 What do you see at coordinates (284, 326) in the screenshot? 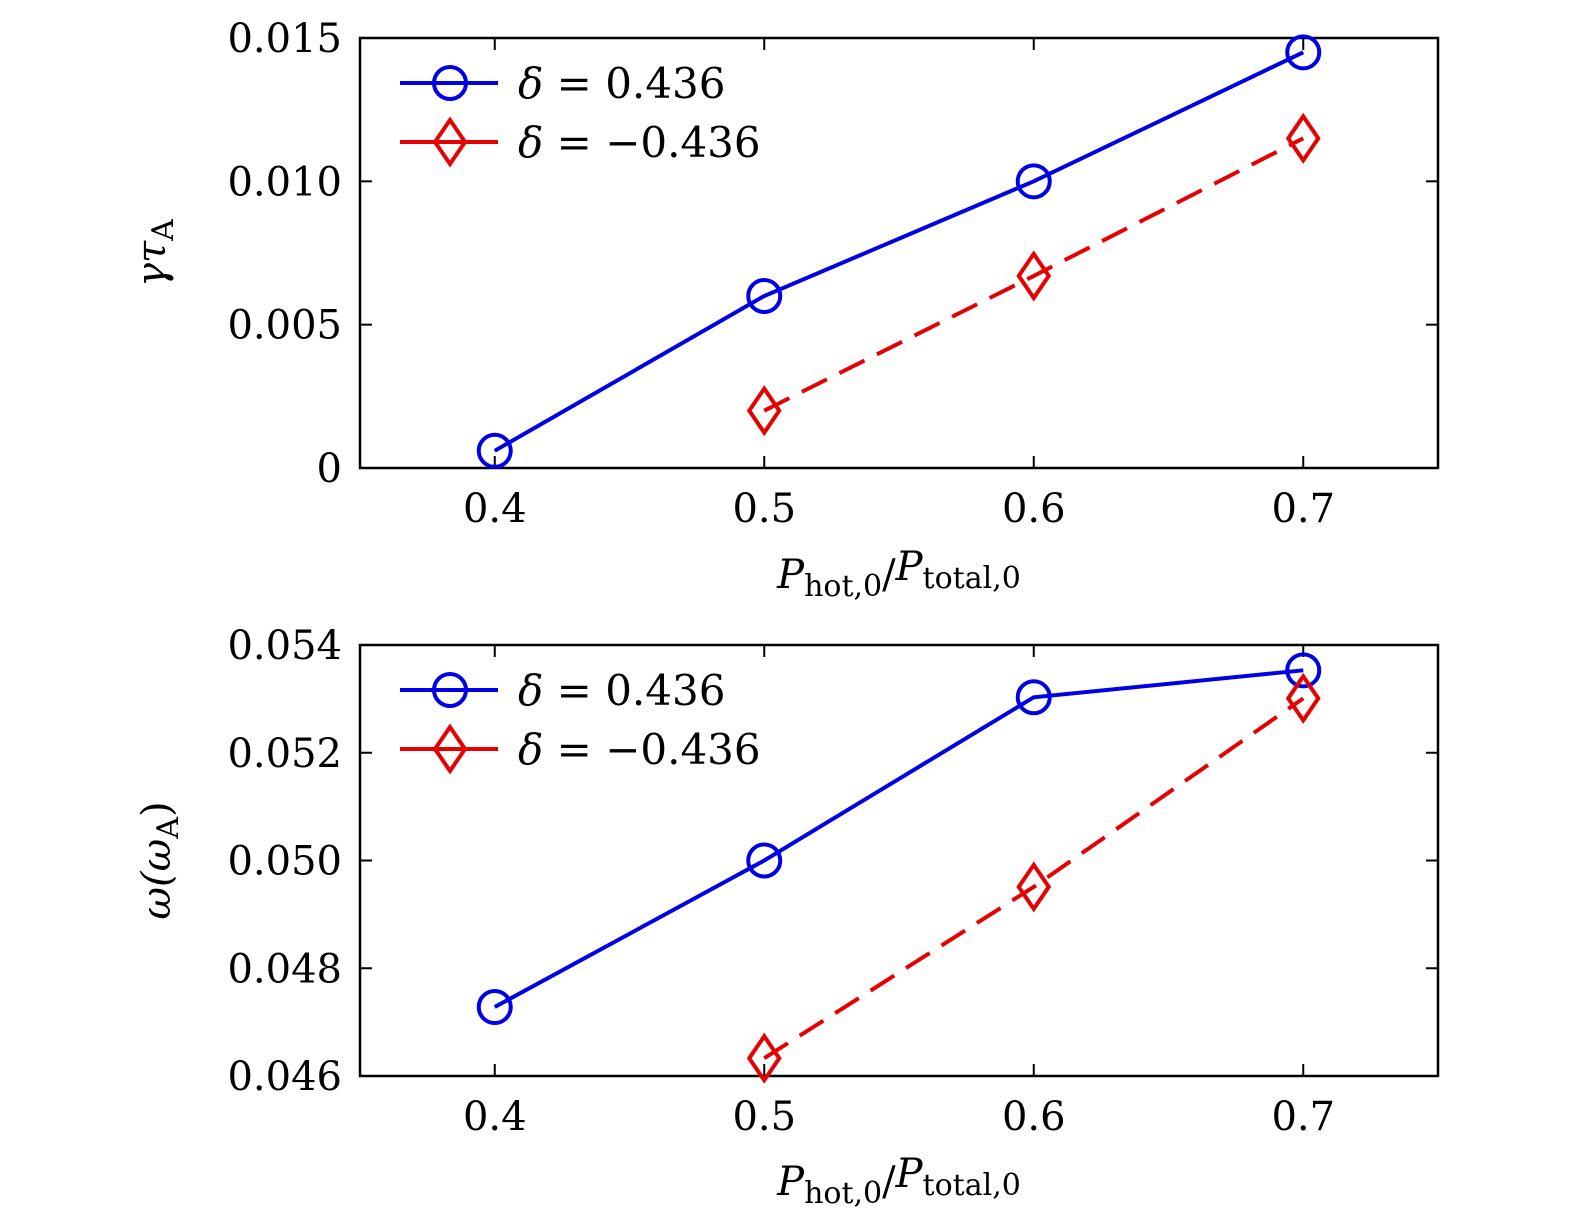
I see `y-tick-label: 0.005` at bounding box center [284, 326].